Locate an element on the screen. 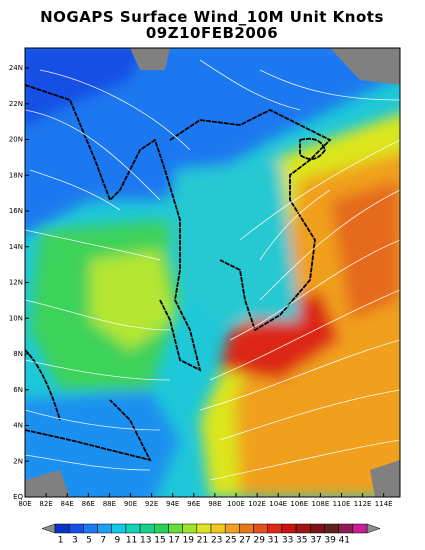  colorbar-label: 3 is located at coordinates (75, 541).